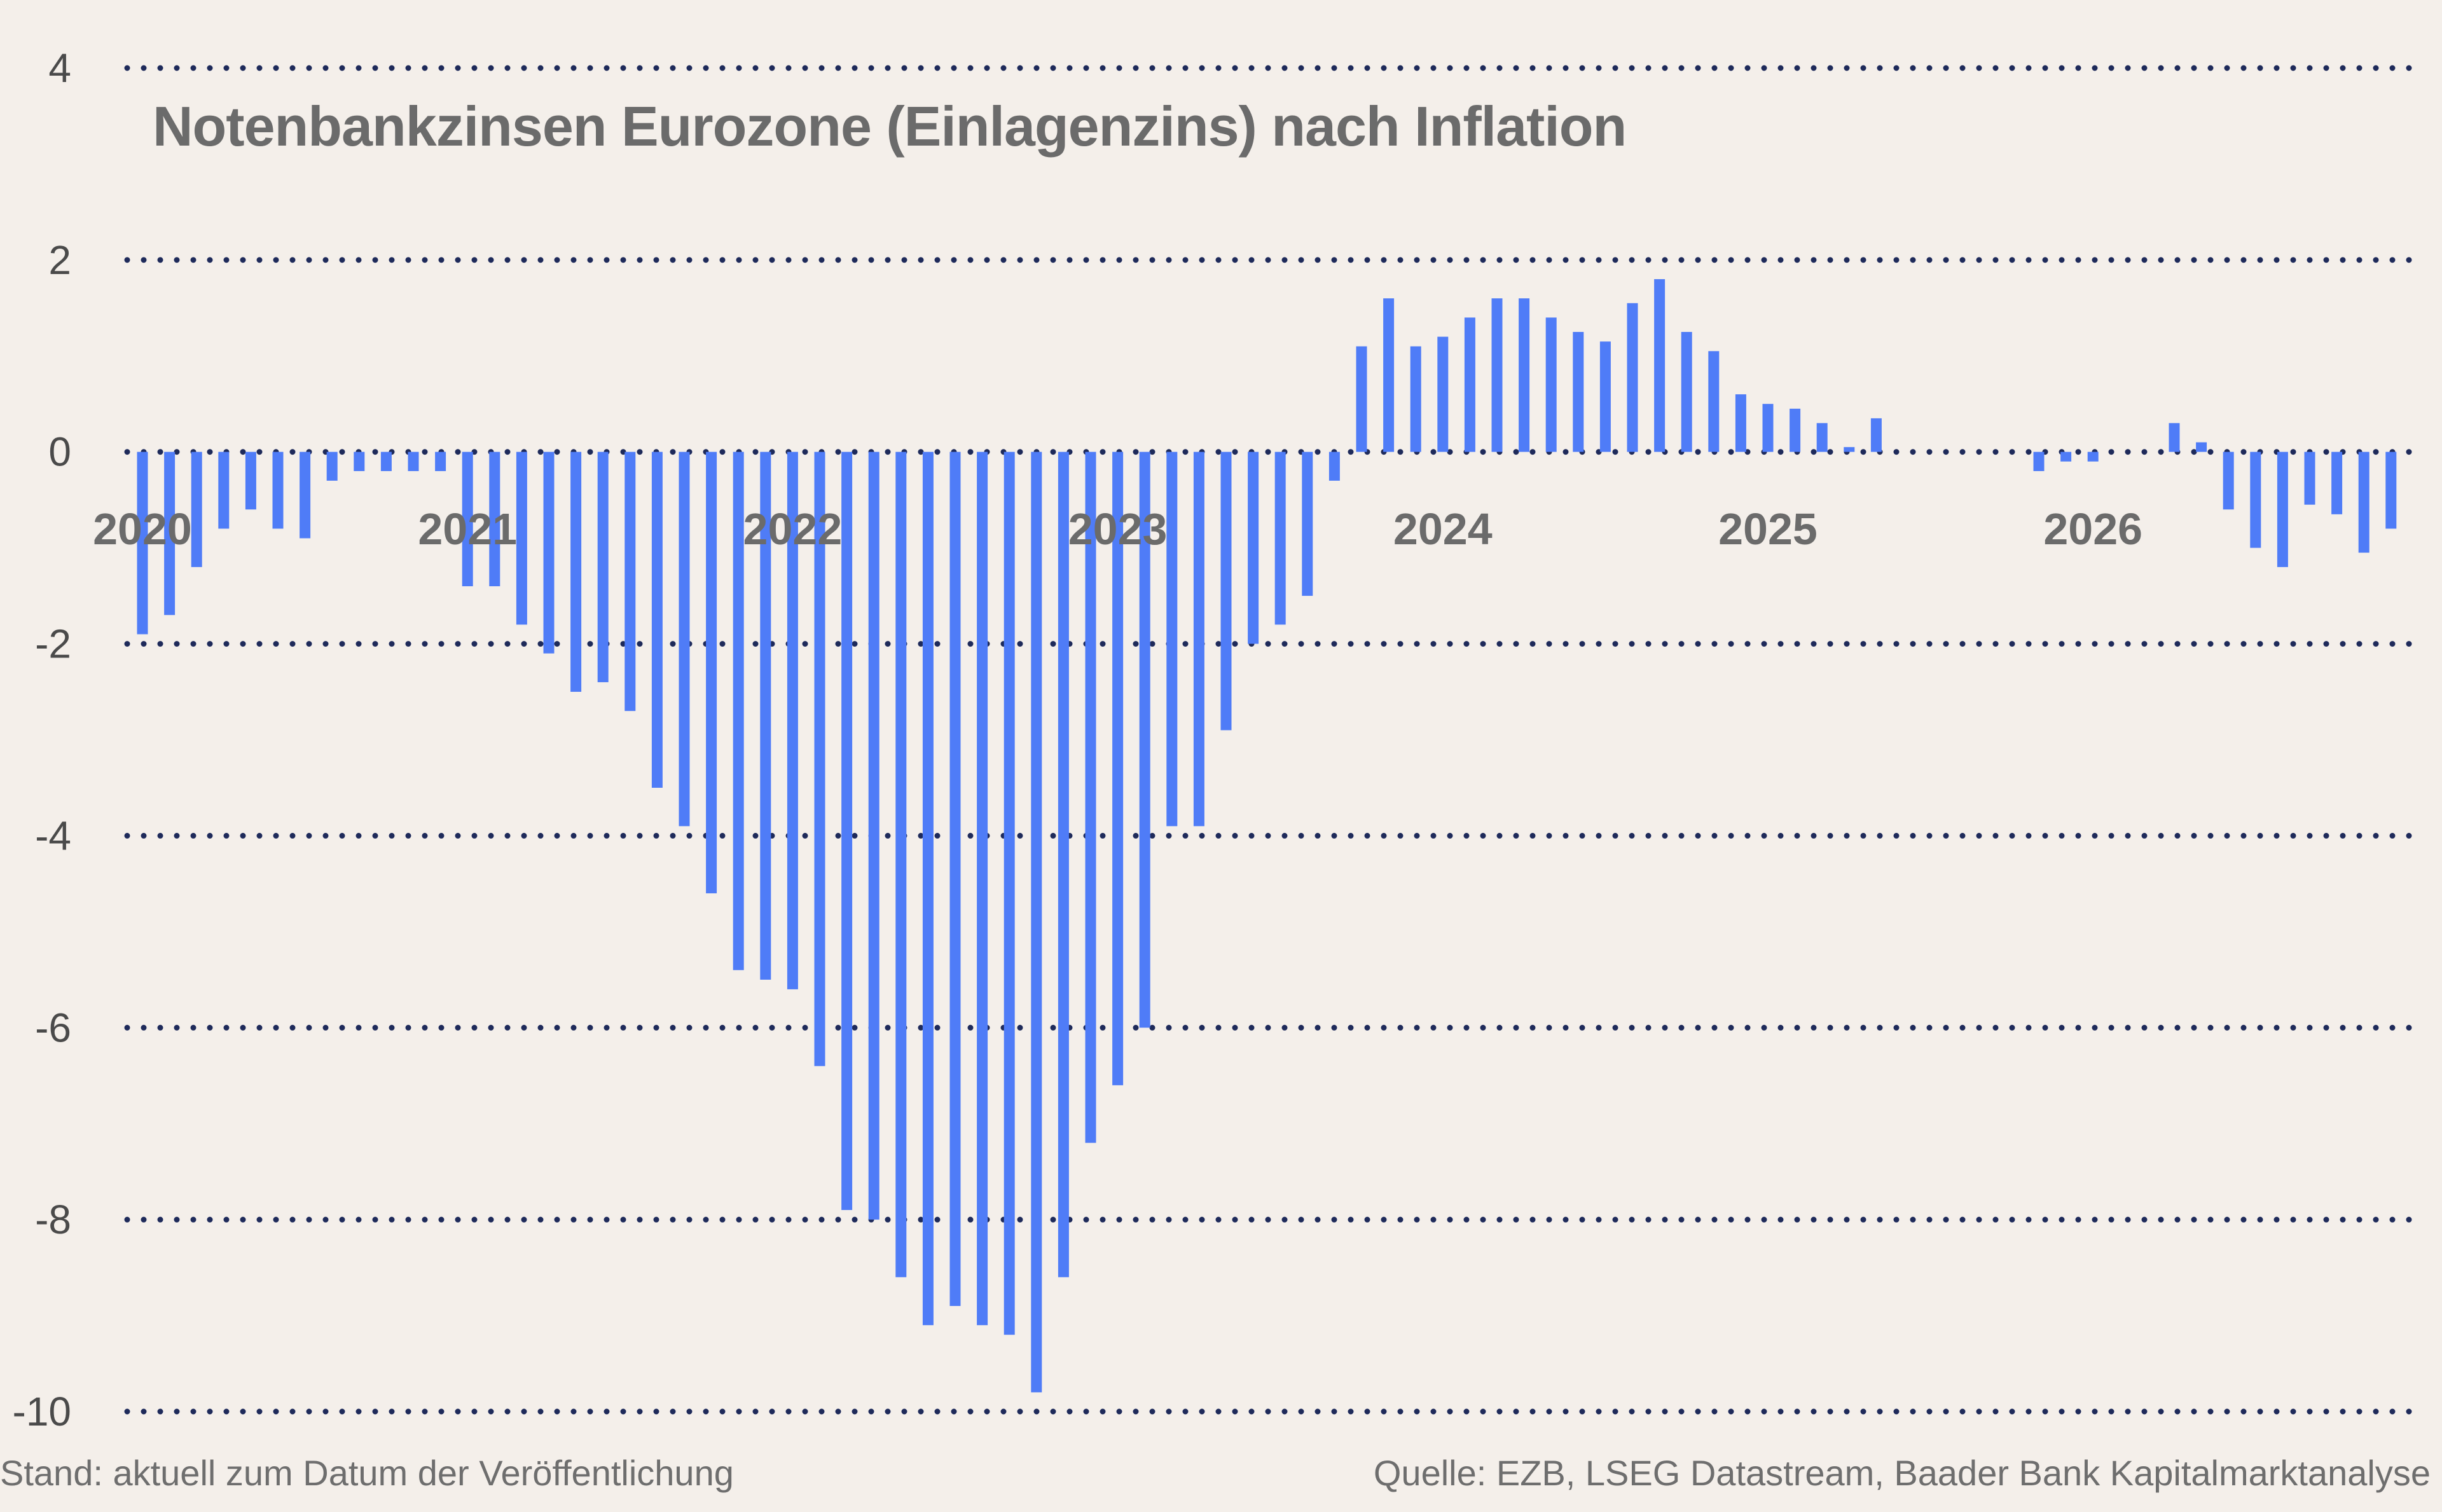 The height and width of the screenshot is (1512, 2442). What do you see at coordinates (1443, 529) in the screenshot?
I see `x-tick-label: 2024` at bounding box center [1443, 529].